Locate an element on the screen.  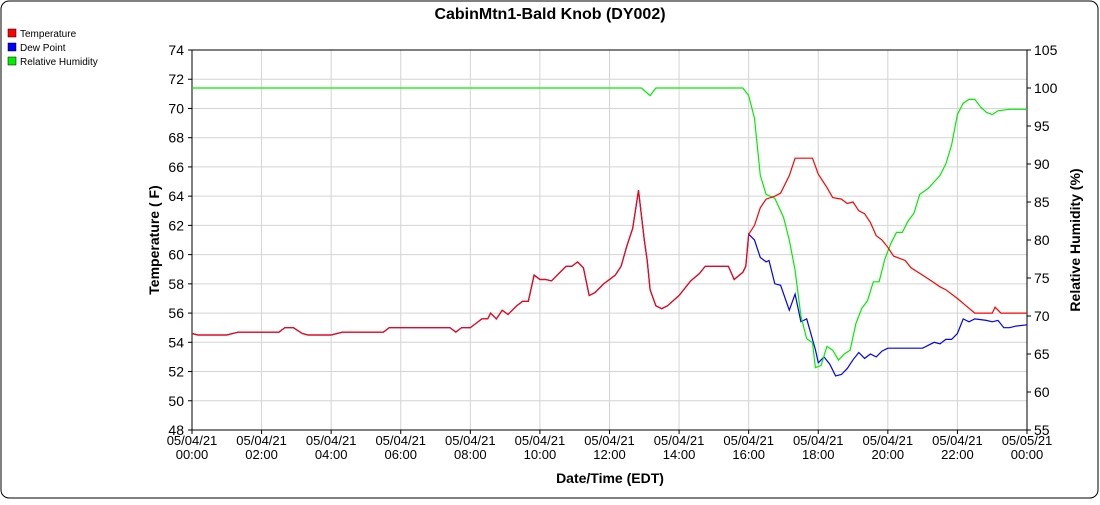
x-tick-label: 20:00 is located at coordinates (888, 454).